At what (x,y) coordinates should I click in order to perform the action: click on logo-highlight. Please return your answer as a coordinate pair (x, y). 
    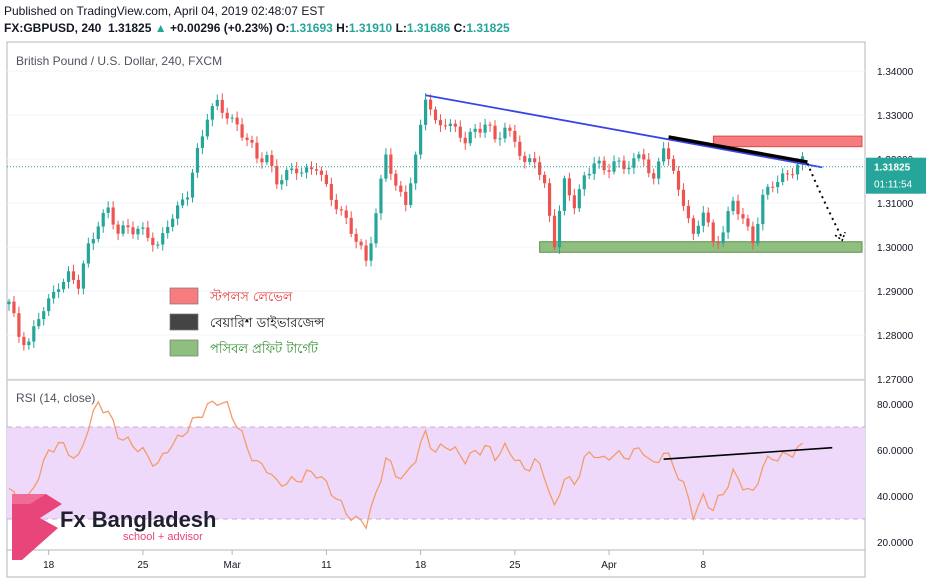
    Looking at the image, I should click on (29, 499).